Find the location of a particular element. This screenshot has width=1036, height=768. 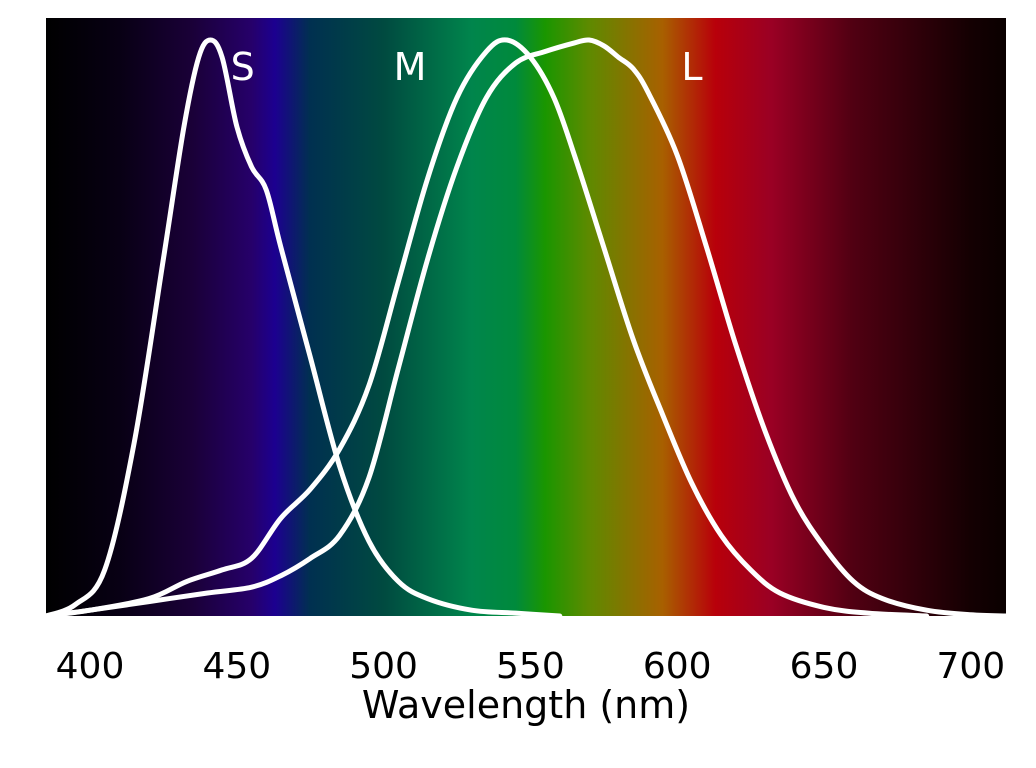

series-label-l: L is located at coordinates (691, 67).